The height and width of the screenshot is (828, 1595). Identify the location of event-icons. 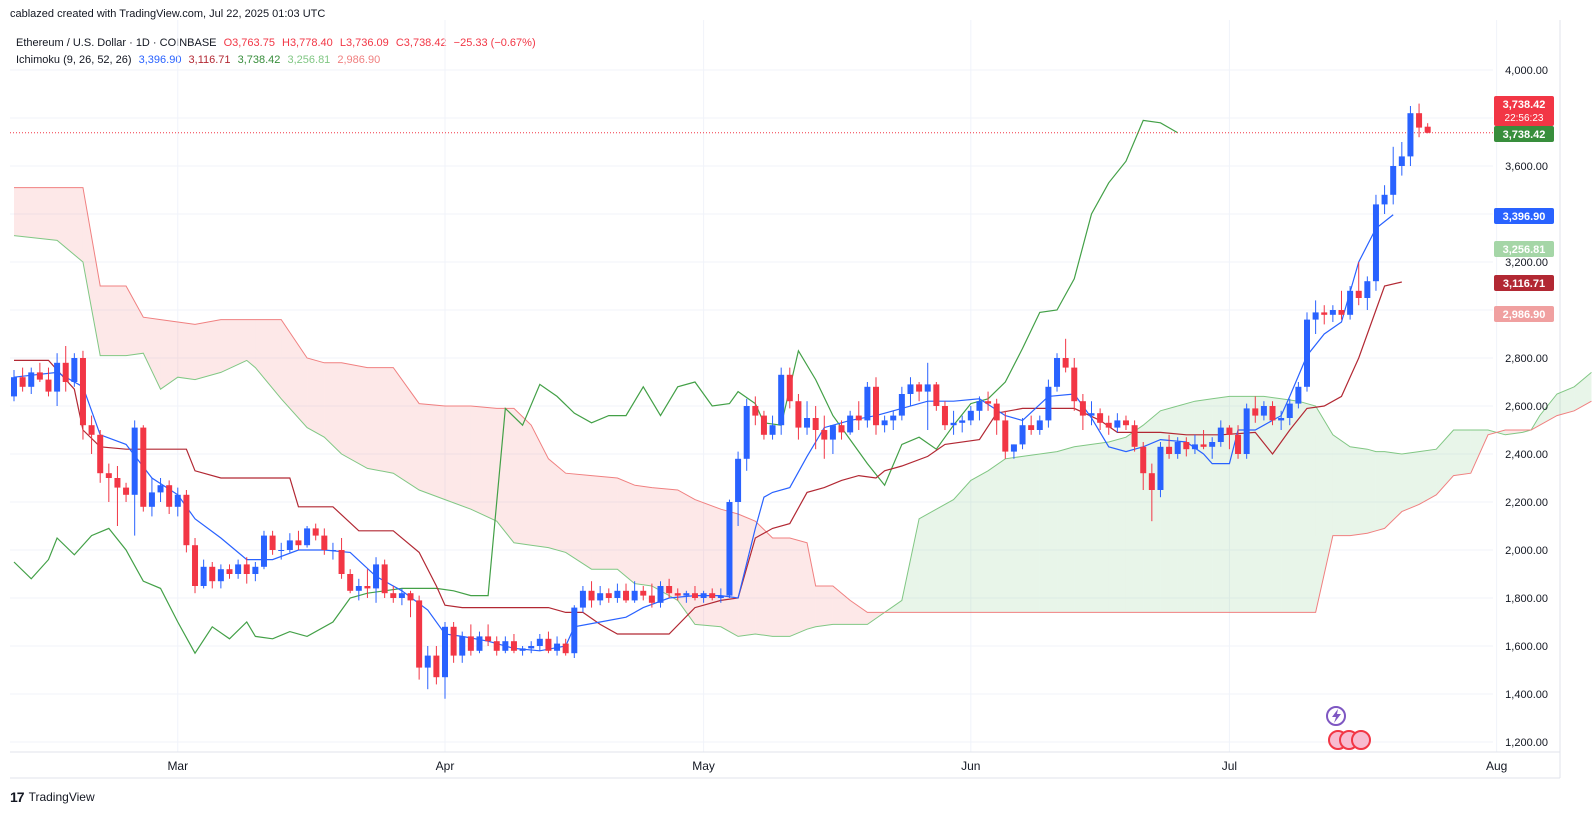
(1348, 728).